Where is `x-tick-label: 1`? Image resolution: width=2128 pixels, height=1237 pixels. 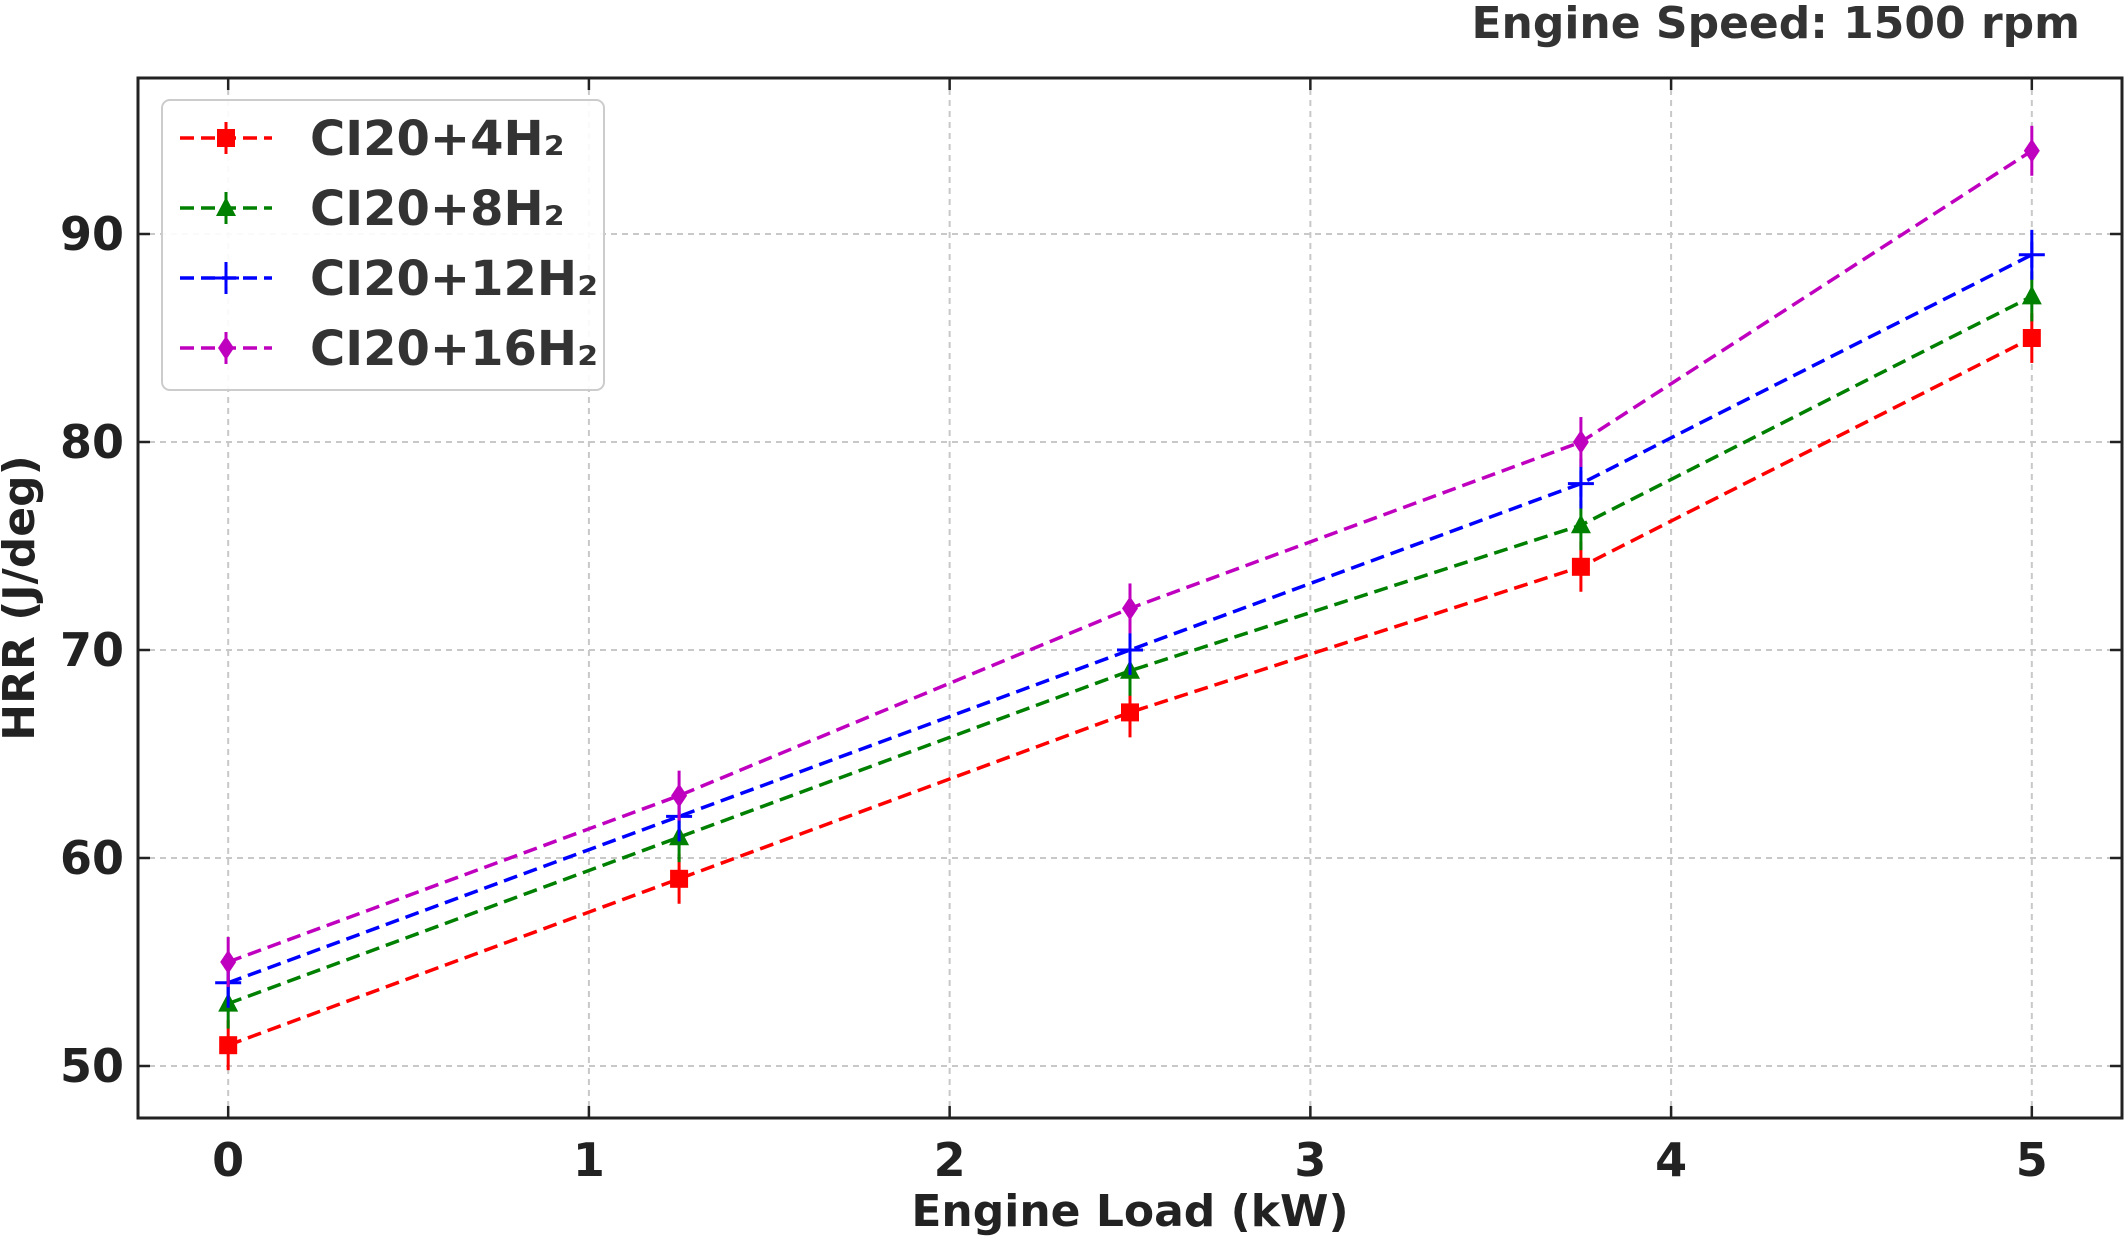
x-tick-label: 1 is located at coordinates (589, 1160).